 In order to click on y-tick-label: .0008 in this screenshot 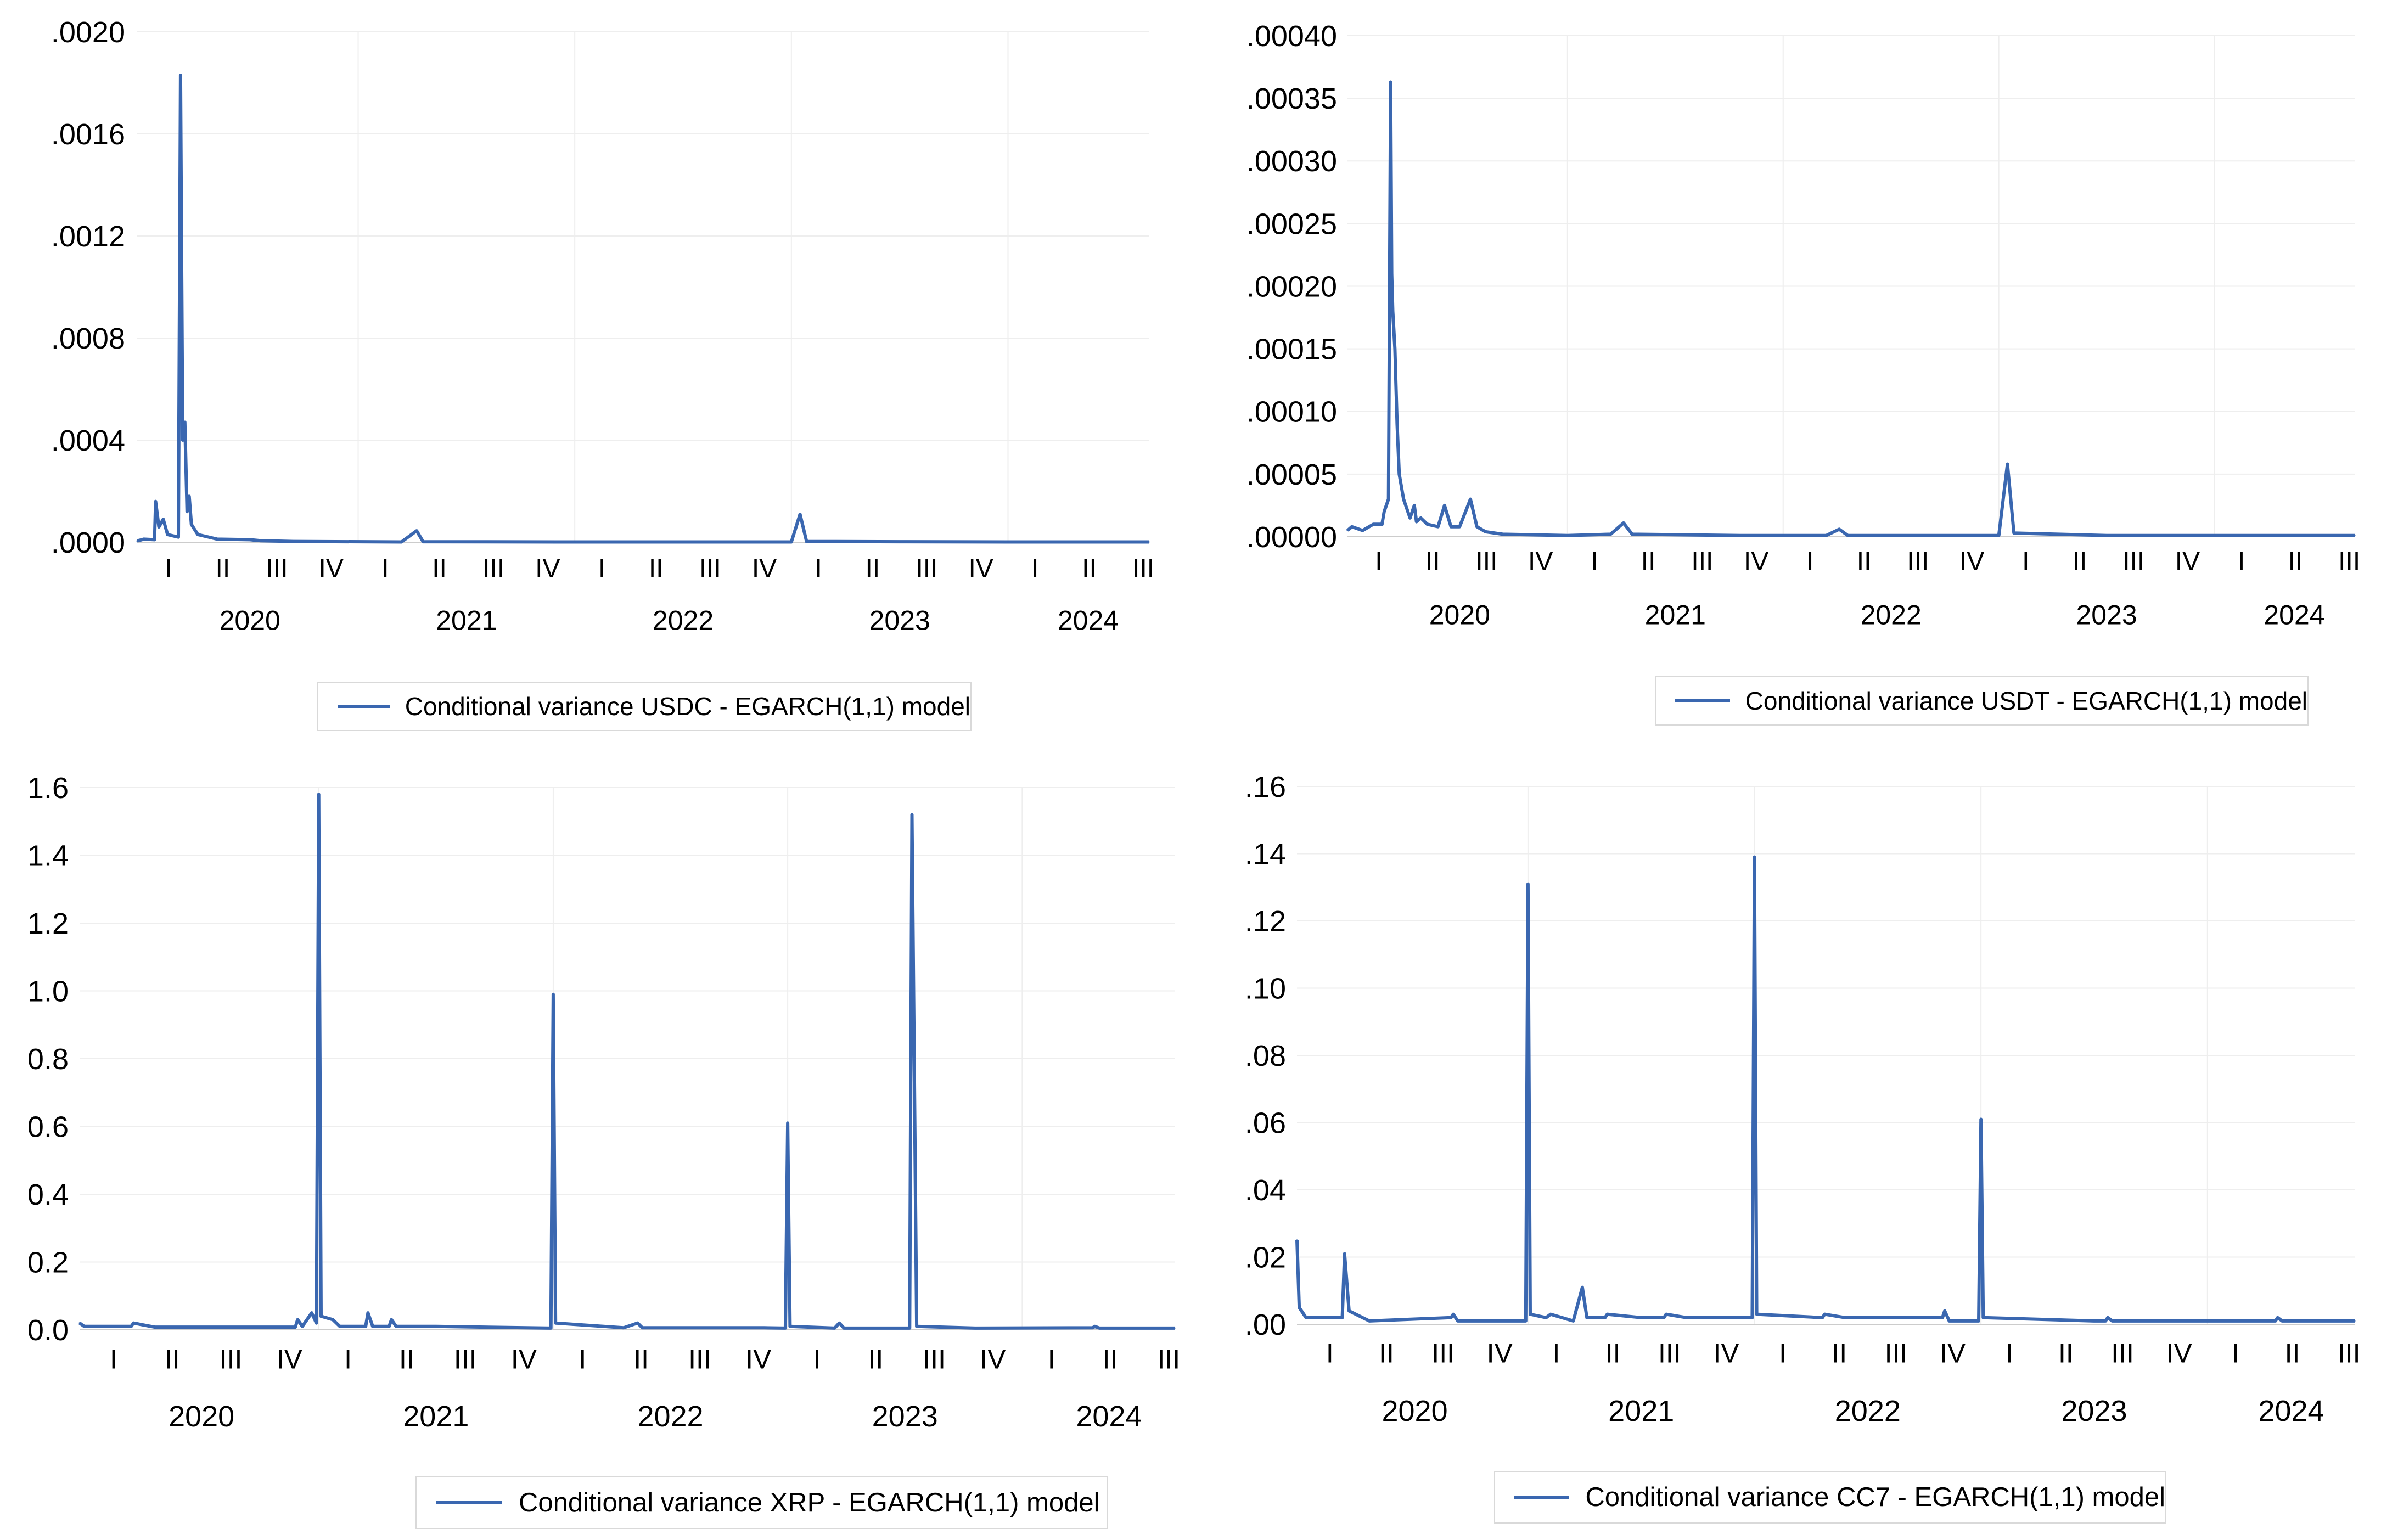, I will do `click(88, 339)`.